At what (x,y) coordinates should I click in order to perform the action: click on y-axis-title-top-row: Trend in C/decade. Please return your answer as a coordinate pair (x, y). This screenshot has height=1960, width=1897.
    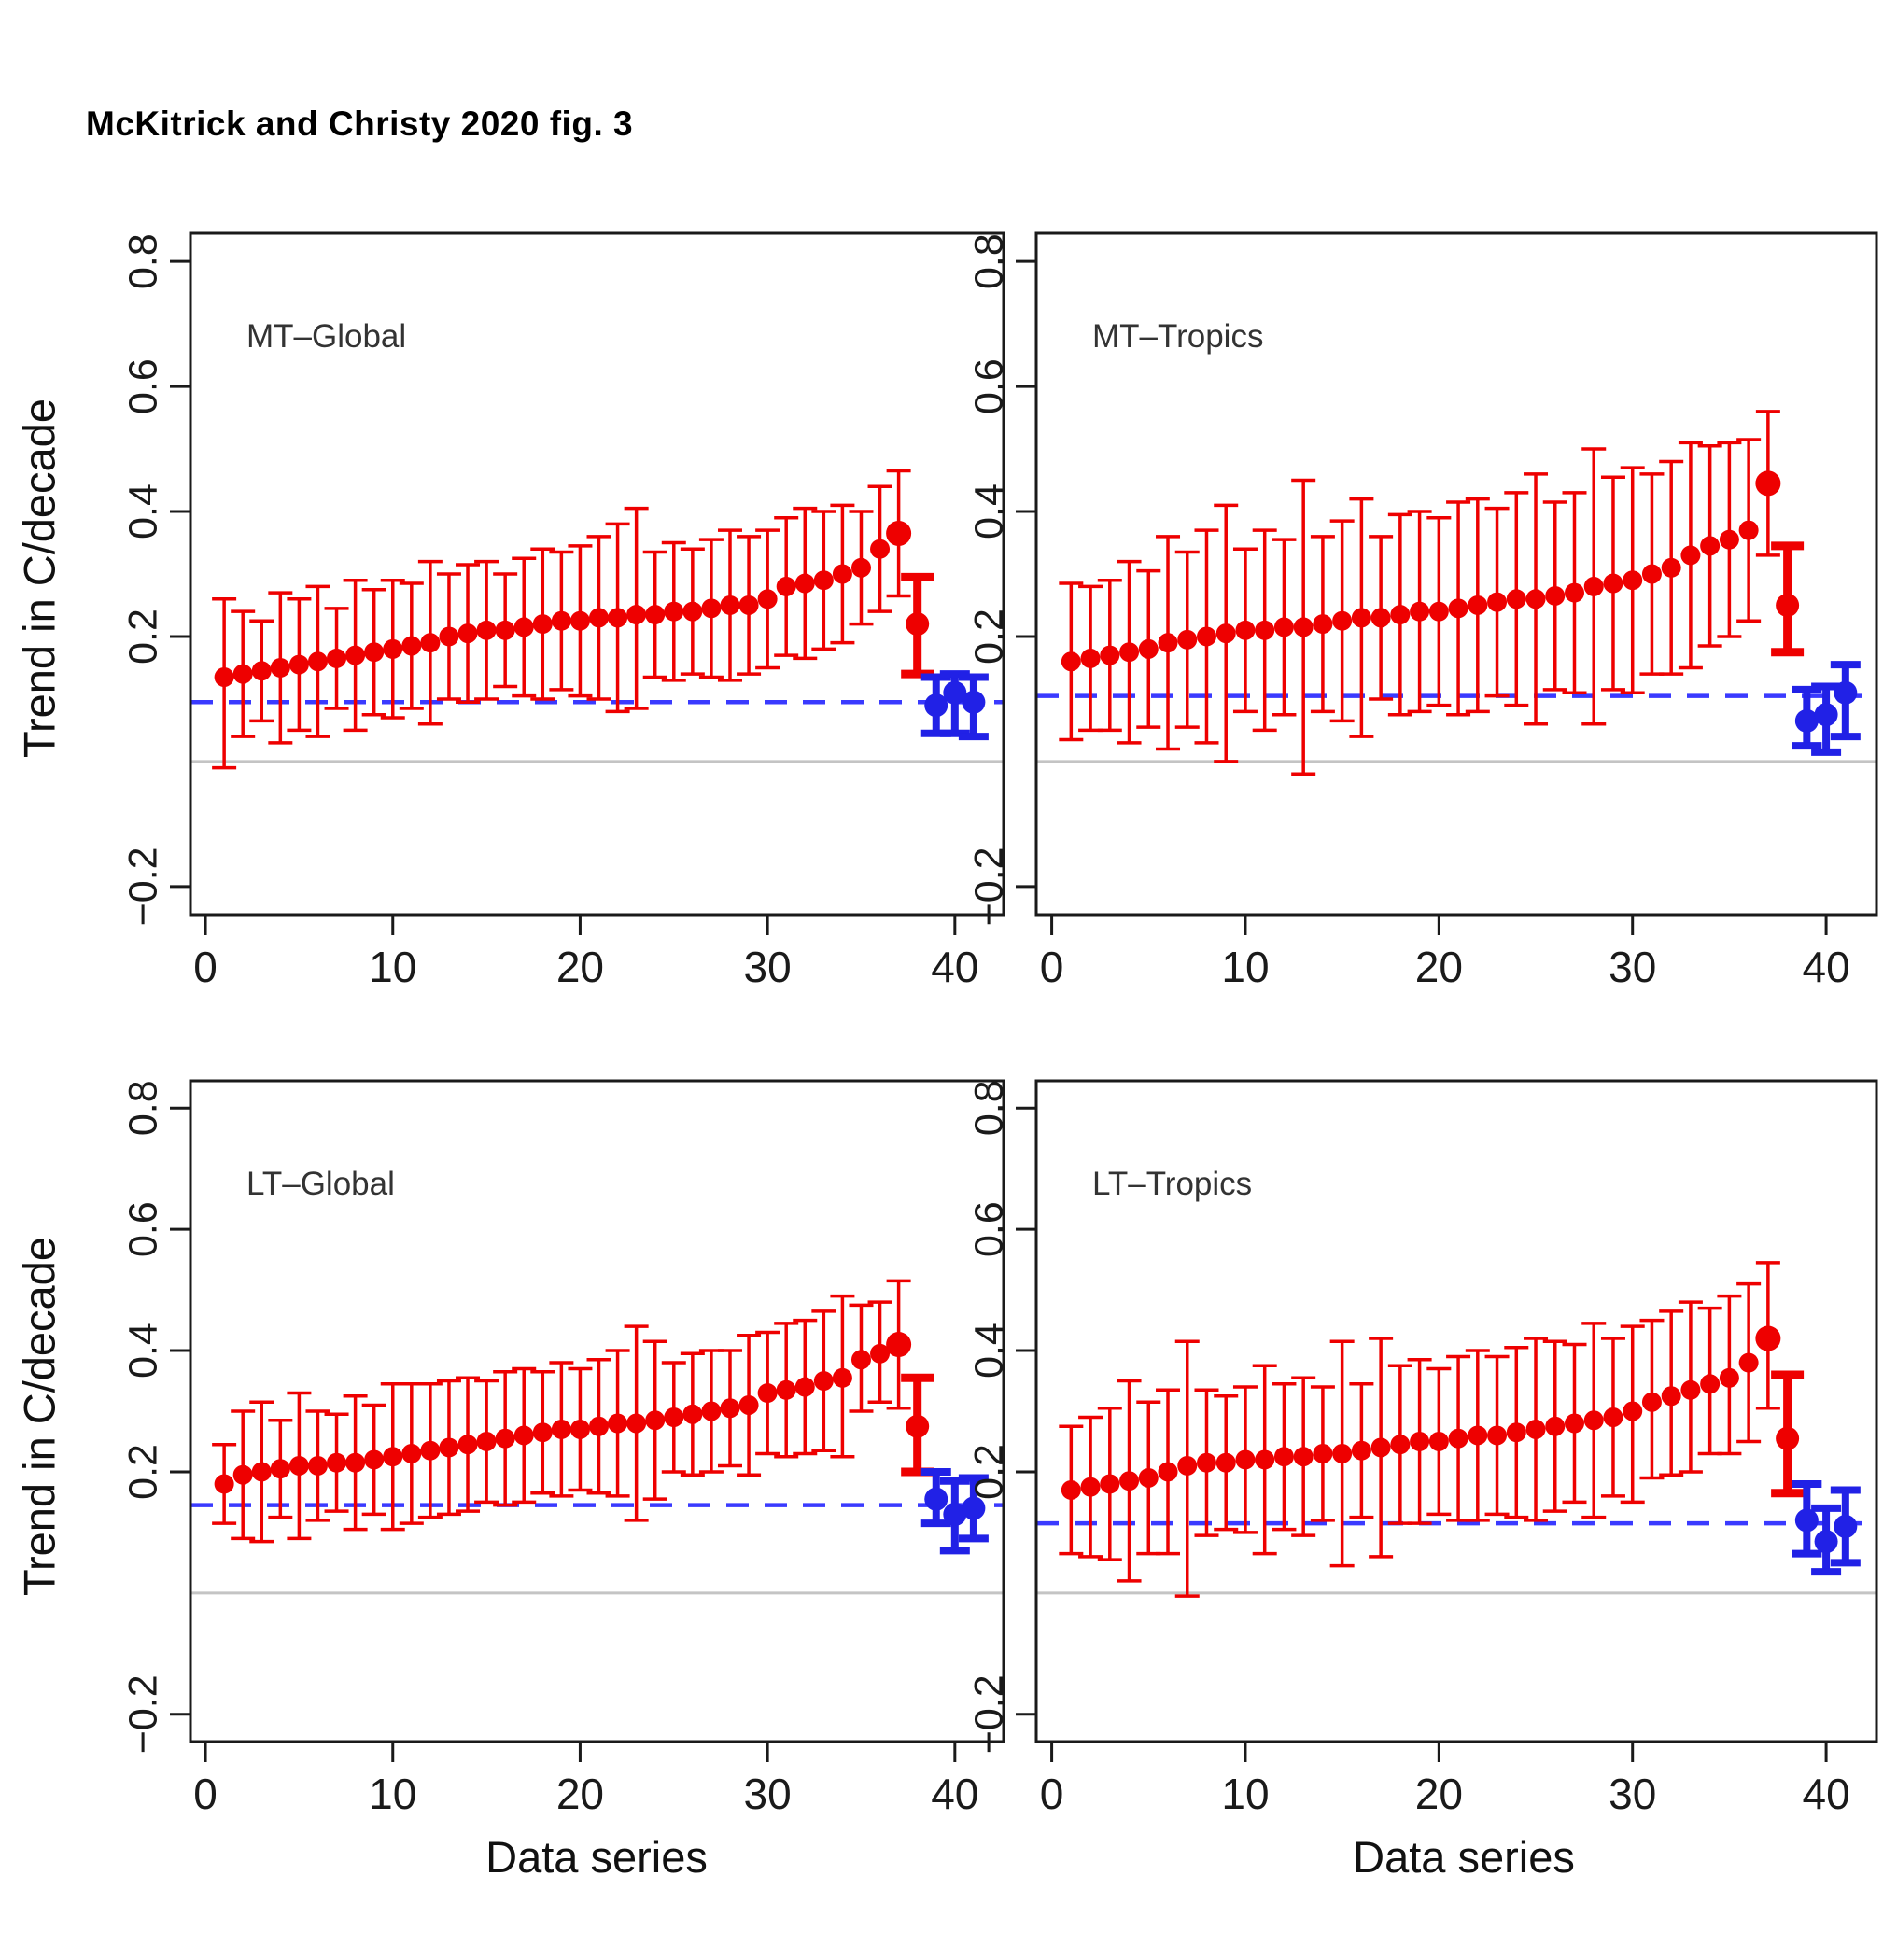
    Looking at the image, I should click on (39, 578).